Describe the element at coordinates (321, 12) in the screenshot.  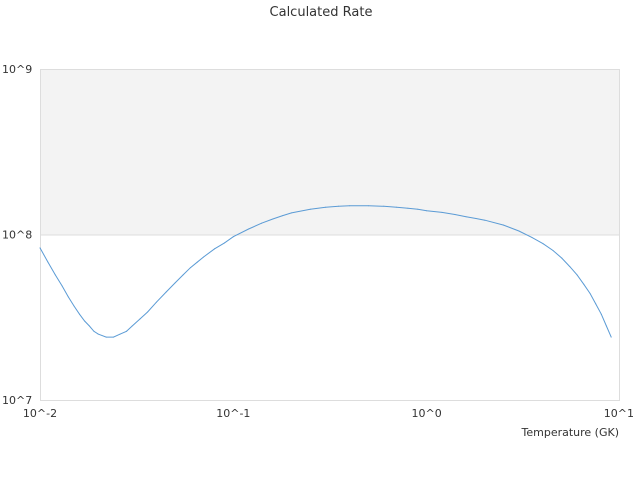
I see `chart-title: Calculated Rate` at that location.